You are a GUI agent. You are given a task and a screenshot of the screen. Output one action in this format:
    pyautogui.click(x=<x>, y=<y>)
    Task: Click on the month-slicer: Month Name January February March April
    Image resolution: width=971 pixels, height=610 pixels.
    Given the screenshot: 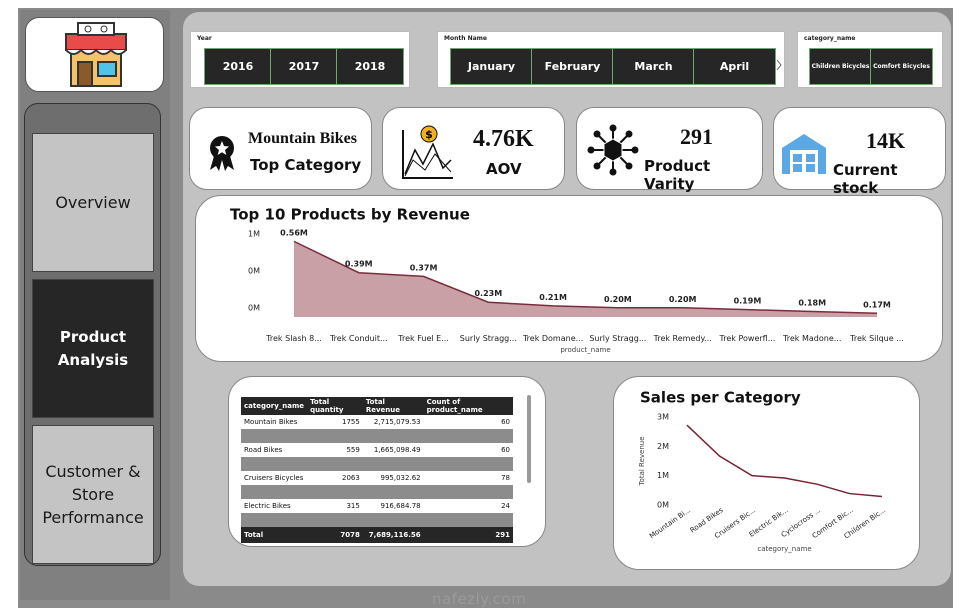 What is the action you would take?
    pyautogui.click(x=611, y=59)
    